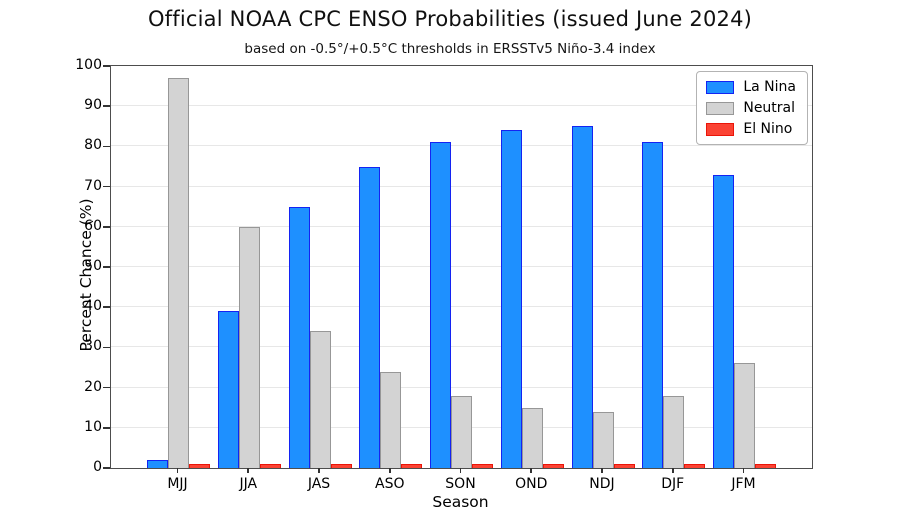 This screenshot has width=900, height=525. Describe the element at coordinates (93, 346) in the screenshot. I see `y-tick-label: 30` at that location.